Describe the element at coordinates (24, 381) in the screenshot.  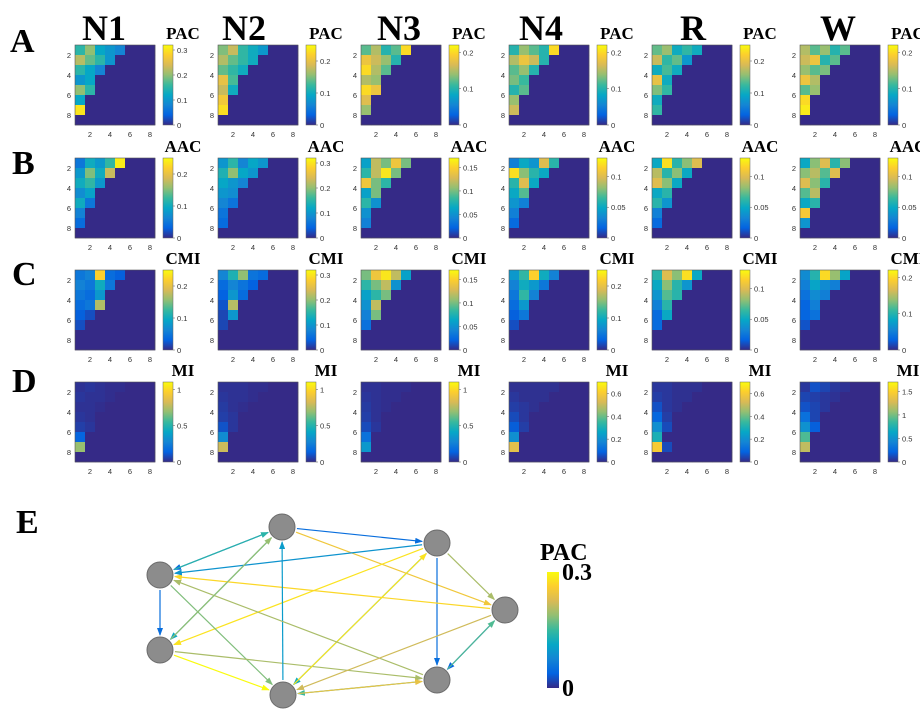
I see `row-label-d: D` at that location.